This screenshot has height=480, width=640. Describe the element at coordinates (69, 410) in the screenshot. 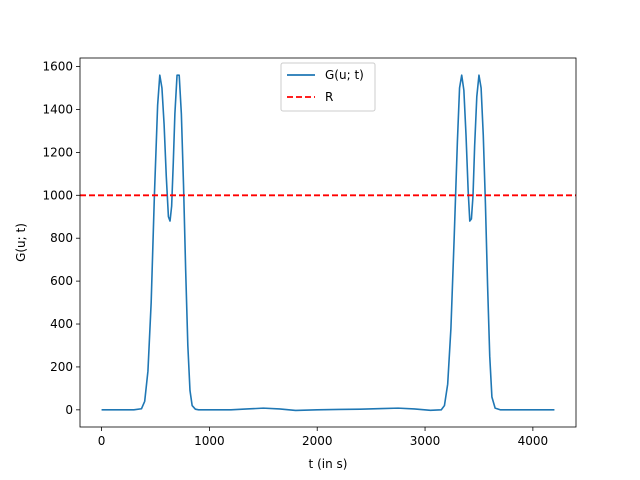

I see `y-tick-label-0: 0` at that location.